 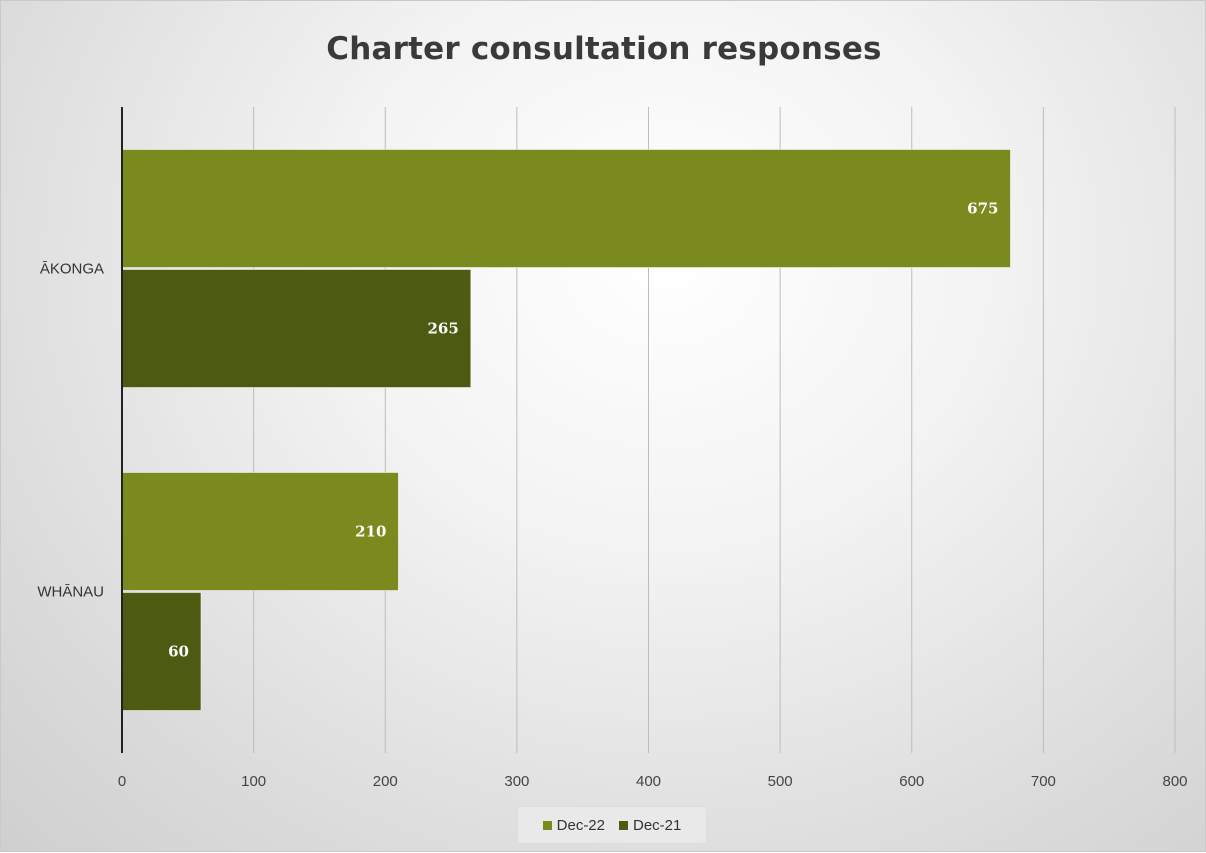 What do you see at coordinates (780, 781) in the screenshot?
I see `x-tick-label: 500` at bounding box center [780, 781].